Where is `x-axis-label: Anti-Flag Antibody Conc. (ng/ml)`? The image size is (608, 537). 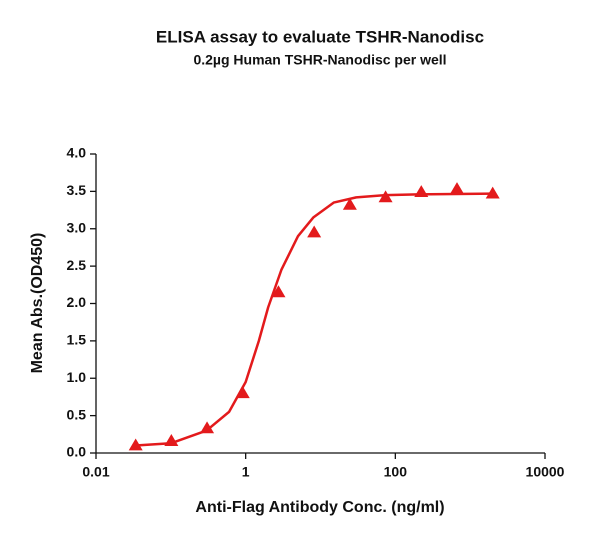 x-axis-label: Anti-Flag Antibody Conc. (ng/ml) is located at coordinates (319, 507).